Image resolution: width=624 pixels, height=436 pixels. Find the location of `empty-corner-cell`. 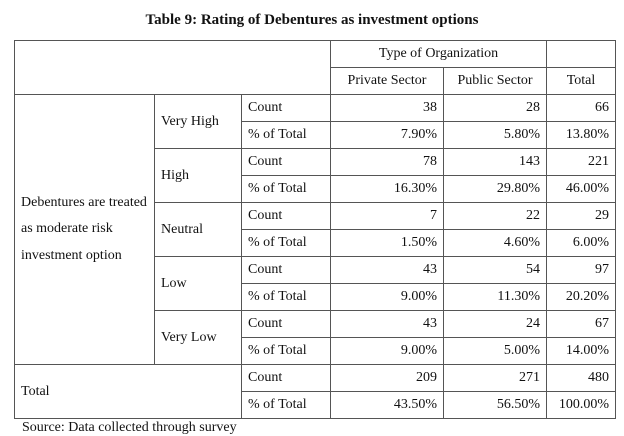

empty-corner-cell is located at coordinates (172, 67).